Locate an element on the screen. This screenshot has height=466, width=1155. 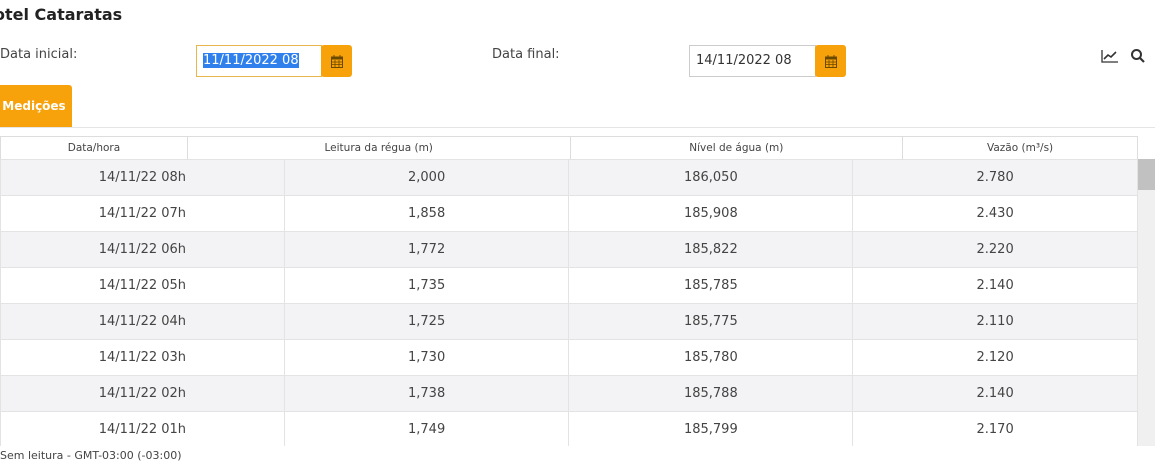
start-date-input: 11/11/2022 08 is located at coordinates (259, 61).